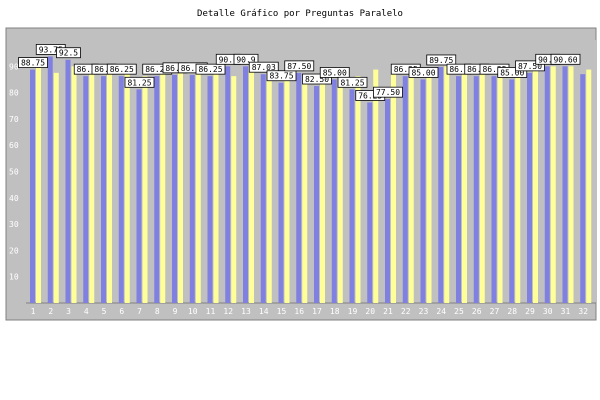 This screenshot has height=400, width=600. I want to click on x-tick-label: 4, so click(86, 311).